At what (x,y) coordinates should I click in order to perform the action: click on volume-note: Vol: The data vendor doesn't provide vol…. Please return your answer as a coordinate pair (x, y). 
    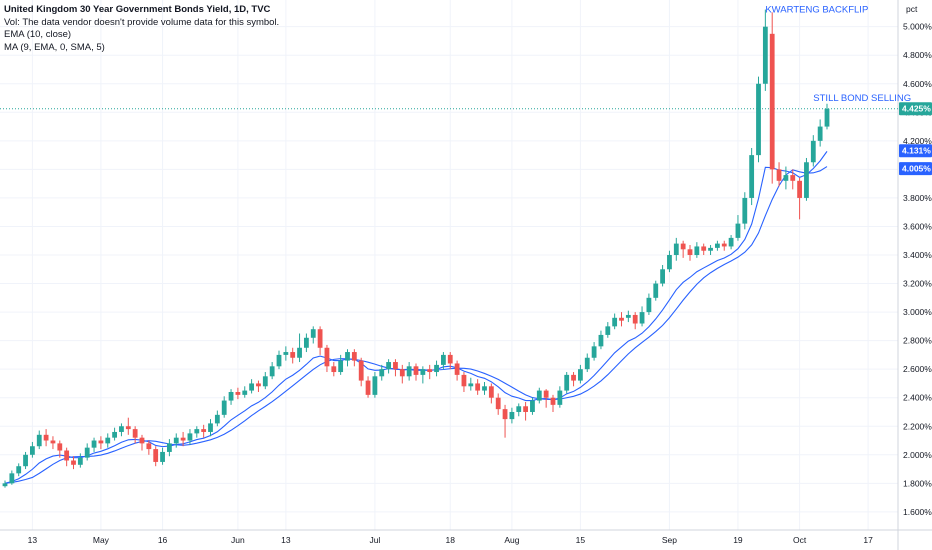
    Looking at the image, I should click on (142, 22).